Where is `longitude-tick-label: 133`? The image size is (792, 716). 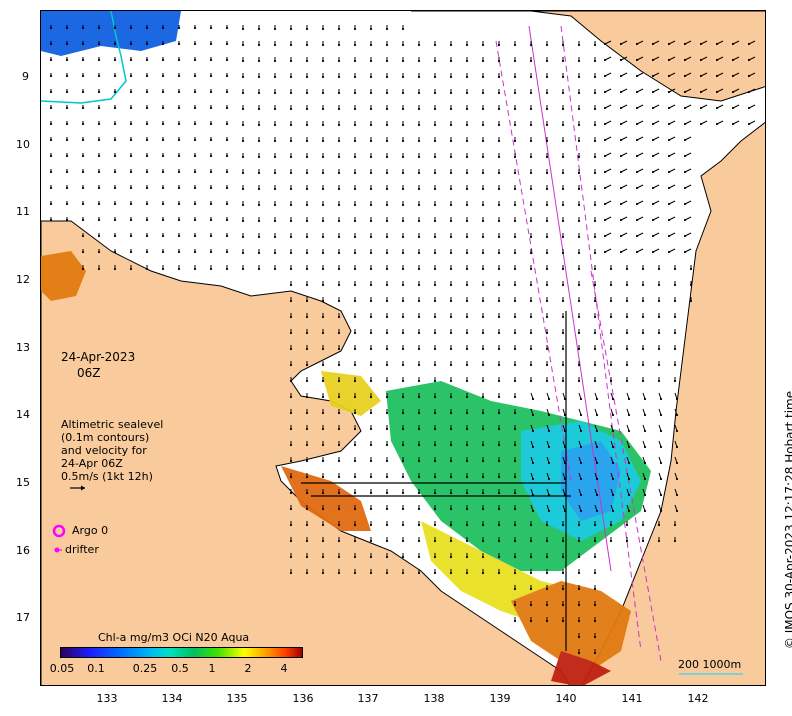
longitude-tick-label: 133 is located at coordinates (107, 698).